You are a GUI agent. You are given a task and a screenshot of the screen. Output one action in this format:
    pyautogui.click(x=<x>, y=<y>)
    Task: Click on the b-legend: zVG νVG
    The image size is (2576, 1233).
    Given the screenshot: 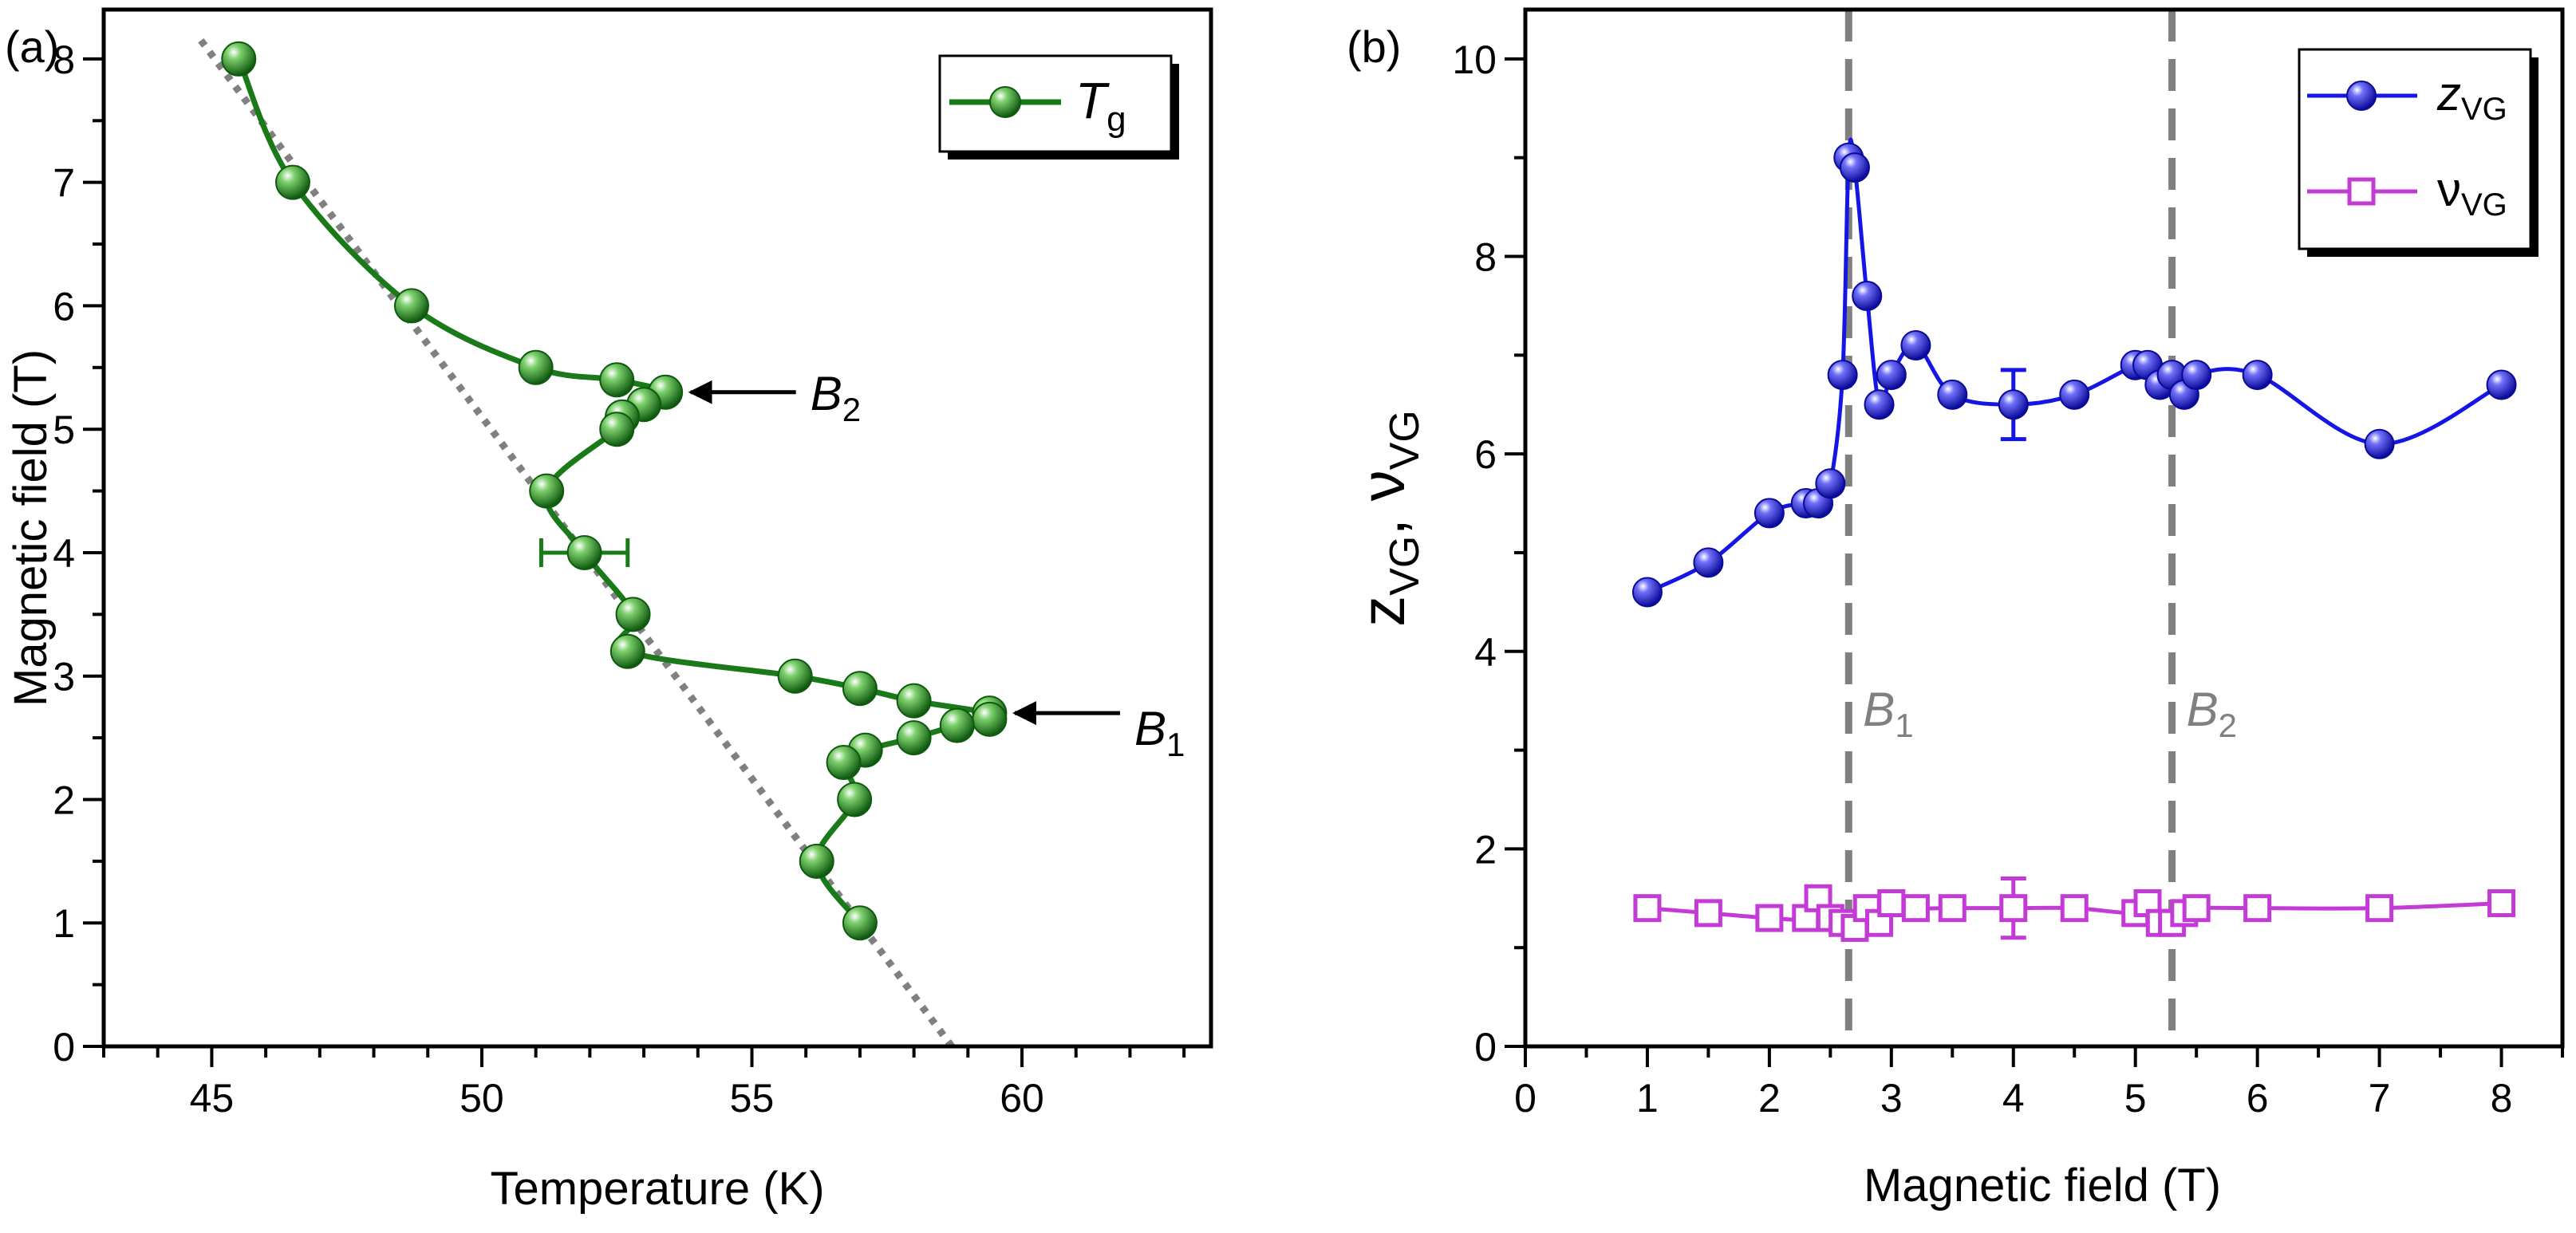 What is the action you would take?
    pyautogui.click(x=2418, y=152)
    